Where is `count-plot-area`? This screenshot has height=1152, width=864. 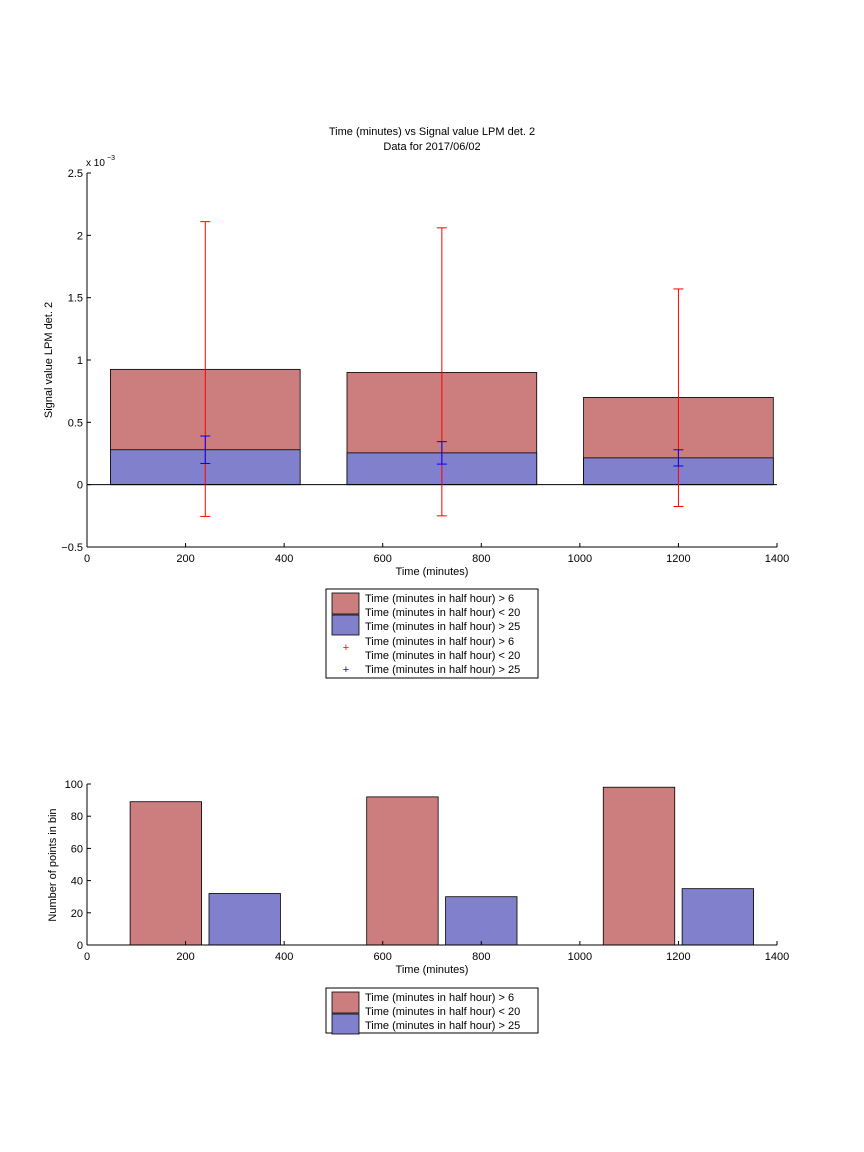 count-plot-area is located at coordinates (441, 866).